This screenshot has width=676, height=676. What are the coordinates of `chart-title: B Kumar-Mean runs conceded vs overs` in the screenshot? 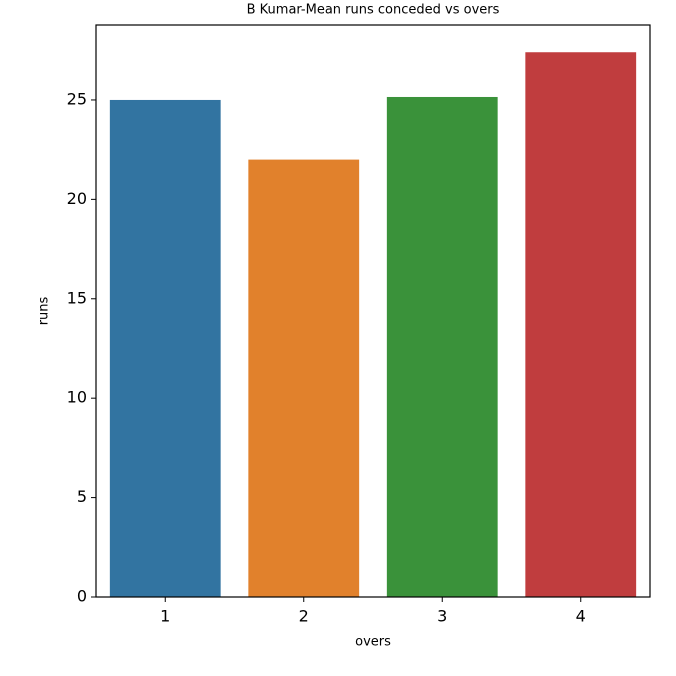 It's located at (373, 10).